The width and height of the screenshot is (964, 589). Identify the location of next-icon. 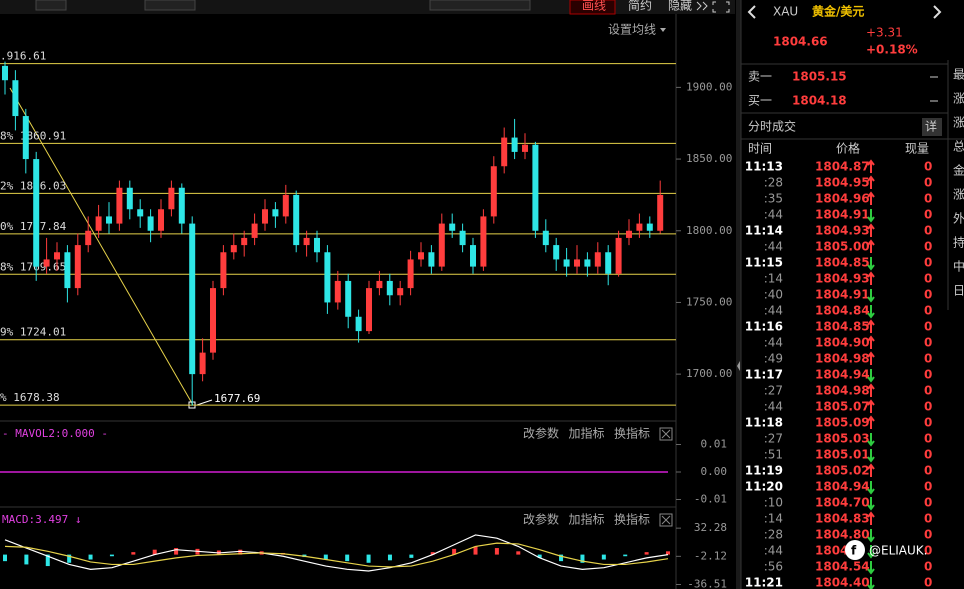
(937, 12).